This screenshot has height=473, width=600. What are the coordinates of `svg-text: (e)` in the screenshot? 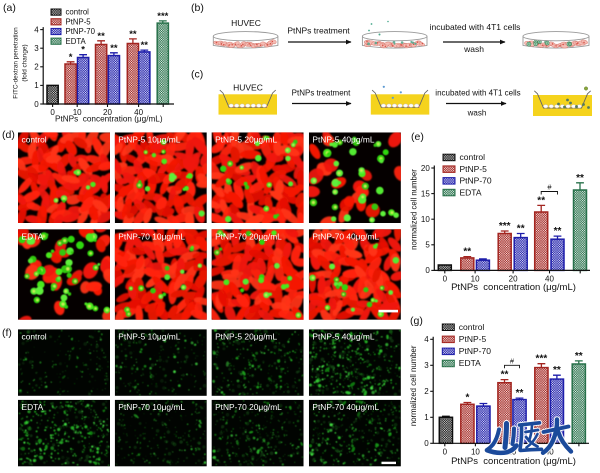 It's located at (417, 137).